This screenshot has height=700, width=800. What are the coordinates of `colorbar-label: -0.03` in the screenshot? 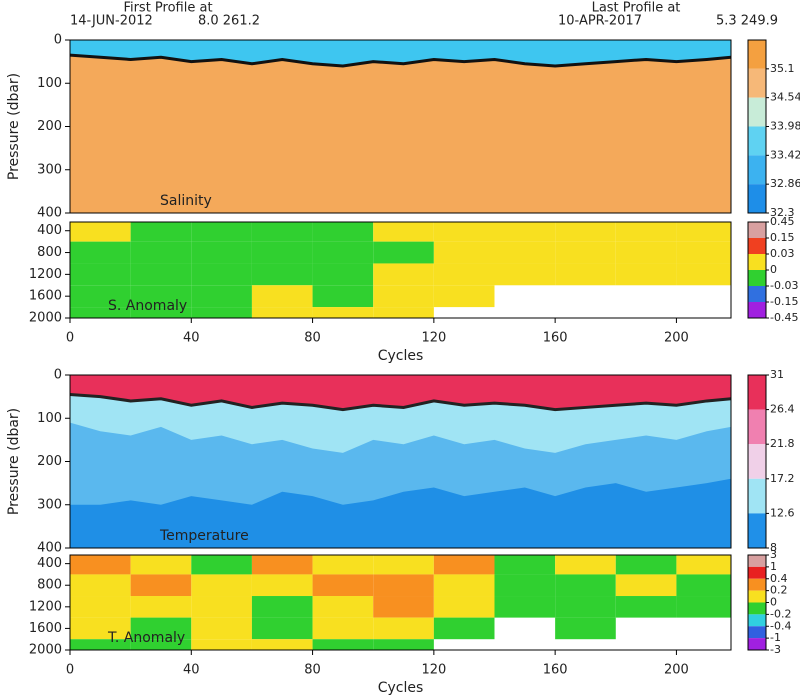 It's located at (784, 285).